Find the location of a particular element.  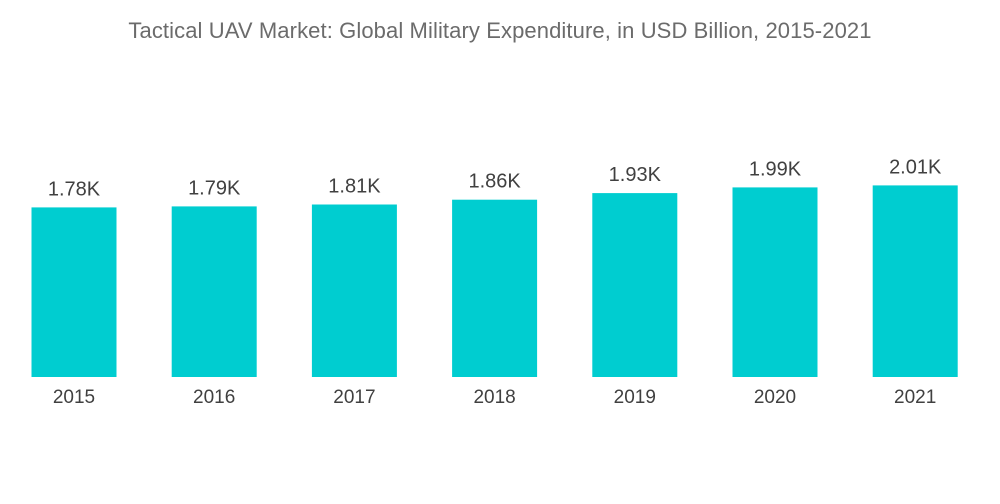

bar-2021 is located at coordinates (915, 281).